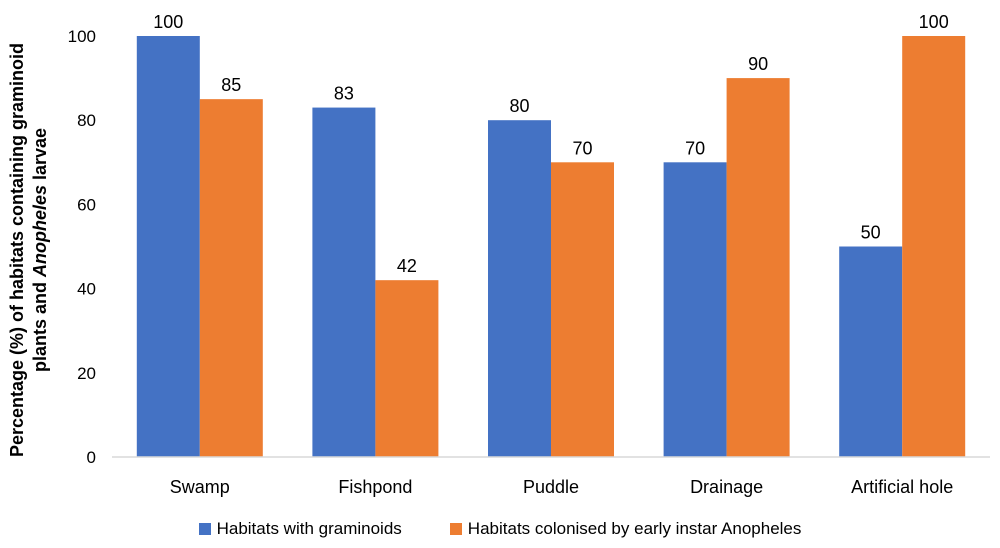 The height and width of the screenshot is (548, 1000). What do you see at coordinates (551, 487) in the screenshot?
I see `category-label: Puddle` at bounding box center [551, 487].